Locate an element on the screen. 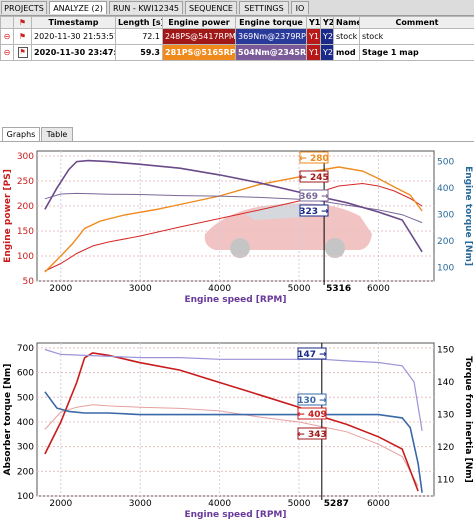 The image size is (474, 527). value-label: ← 245 is located at coordinates (313, 178).